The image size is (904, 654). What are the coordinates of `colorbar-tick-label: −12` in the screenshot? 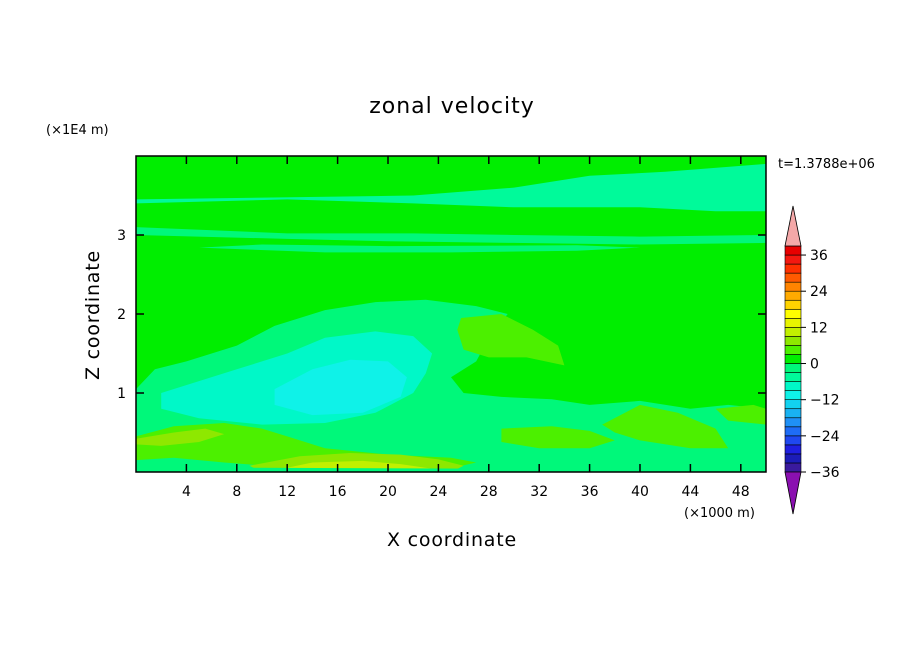 It's located at (825, 401).